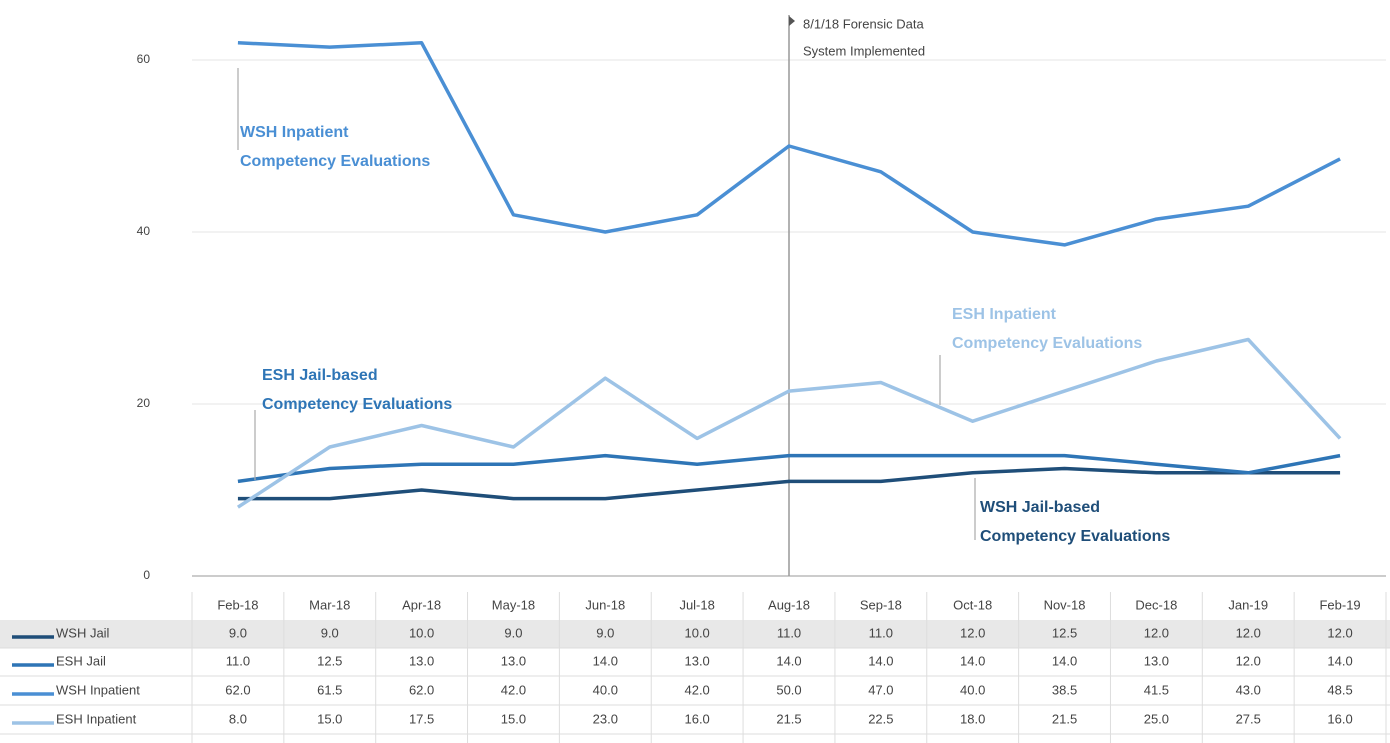 The height and width of the screenshot is (743, 1390). Describe the element at coordinates (1040, 507) in the screenshot. I see `annotation: WSH Jail-based` at that location.